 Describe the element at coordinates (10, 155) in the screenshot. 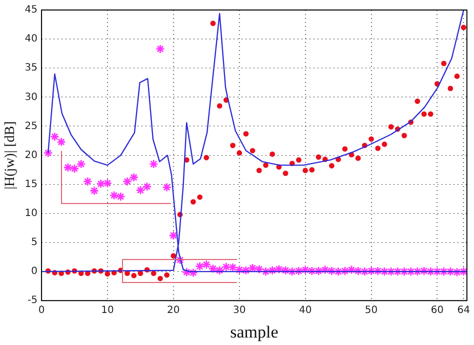

I see `y-axis-title: |H(jw)| [dB]` at that location.